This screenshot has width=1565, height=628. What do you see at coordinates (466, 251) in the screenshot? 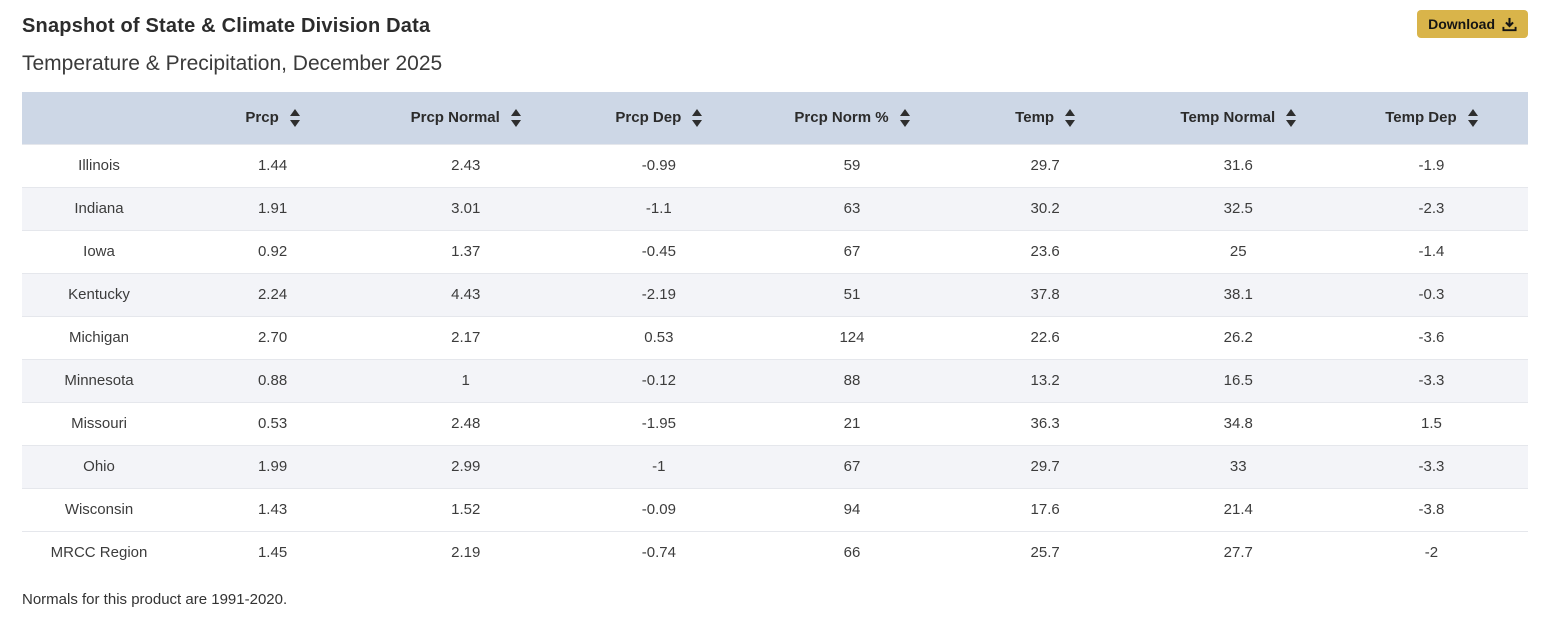
I see `data-cell: 1.37` at bounding box center [466, 251].